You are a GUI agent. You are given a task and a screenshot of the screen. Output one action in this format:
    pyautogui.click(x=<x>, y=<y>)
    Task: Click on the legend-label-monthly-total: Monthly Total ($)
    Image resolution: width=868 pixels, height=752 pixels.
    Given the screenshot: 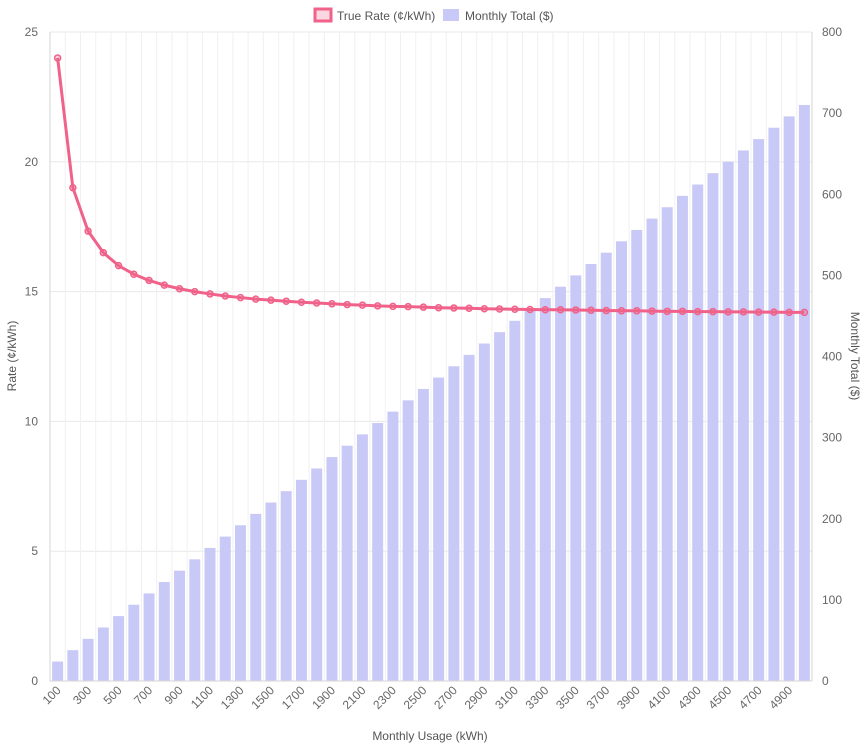 What is the action you would take?
    pyautogui.click(x=509, y=16)
    